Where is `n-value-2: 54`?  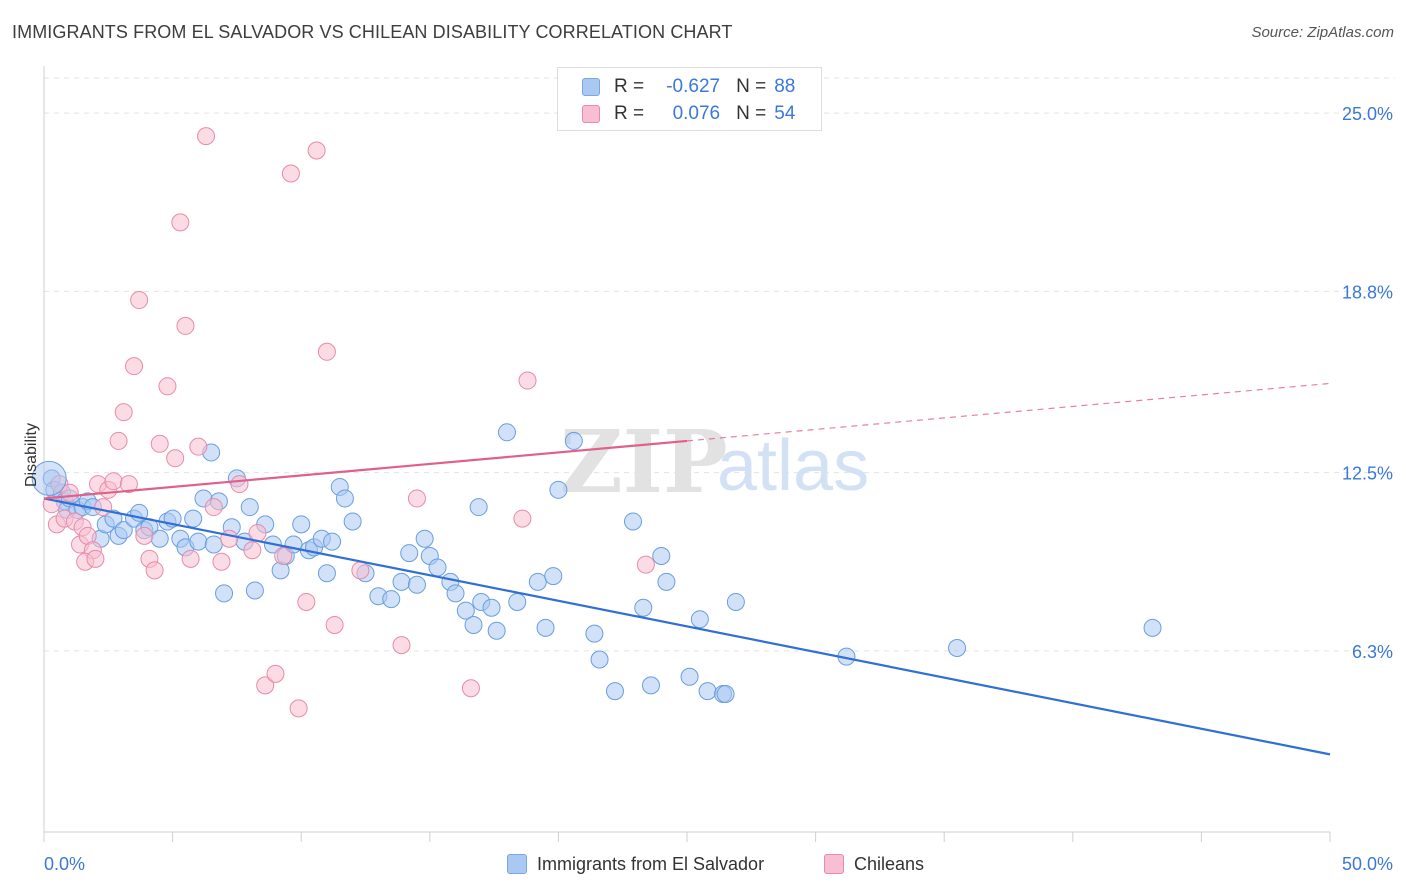 n-value-2: 54 is located at coordinates (785, 113).